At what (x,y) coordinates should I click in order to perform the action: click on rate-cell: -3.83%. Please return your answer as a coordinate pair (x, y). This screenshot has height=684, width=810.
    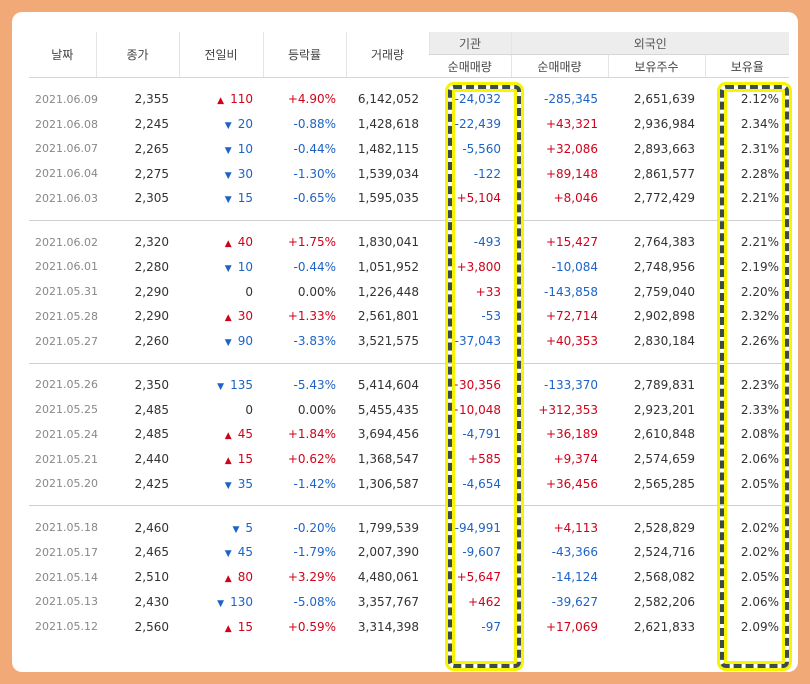
    Looking at the image, I should click on (314, 341).